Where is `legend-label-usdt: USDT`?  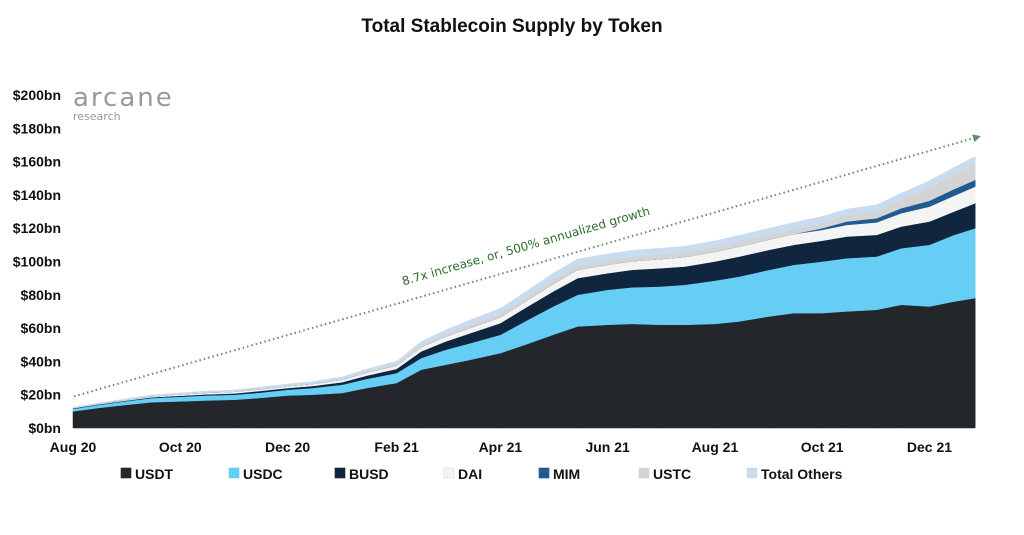
legend-label-usdt: USDT is located at coordinates (154, 474).